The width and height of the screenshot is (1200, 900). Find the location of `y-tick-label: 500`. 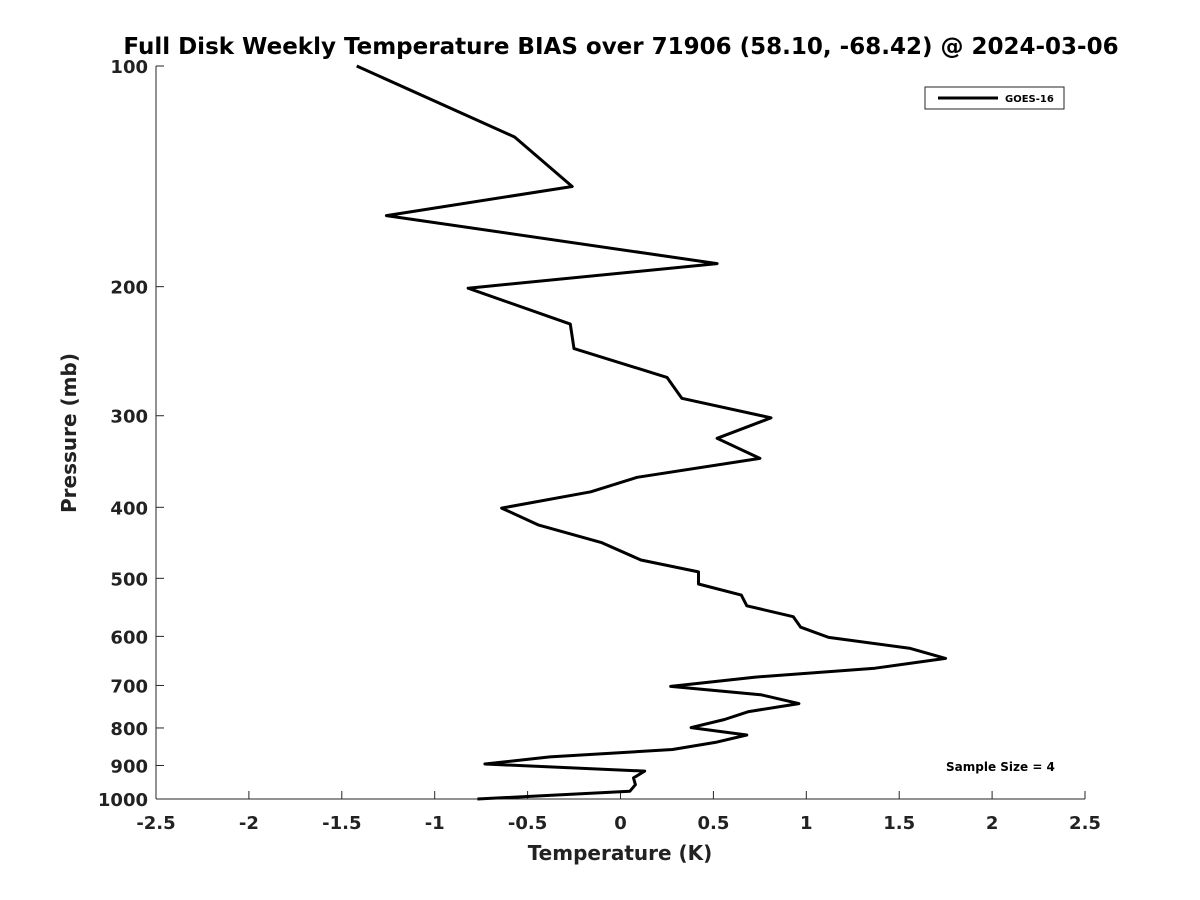

y-tick-label: 500 is located at coordinates (129, 579).